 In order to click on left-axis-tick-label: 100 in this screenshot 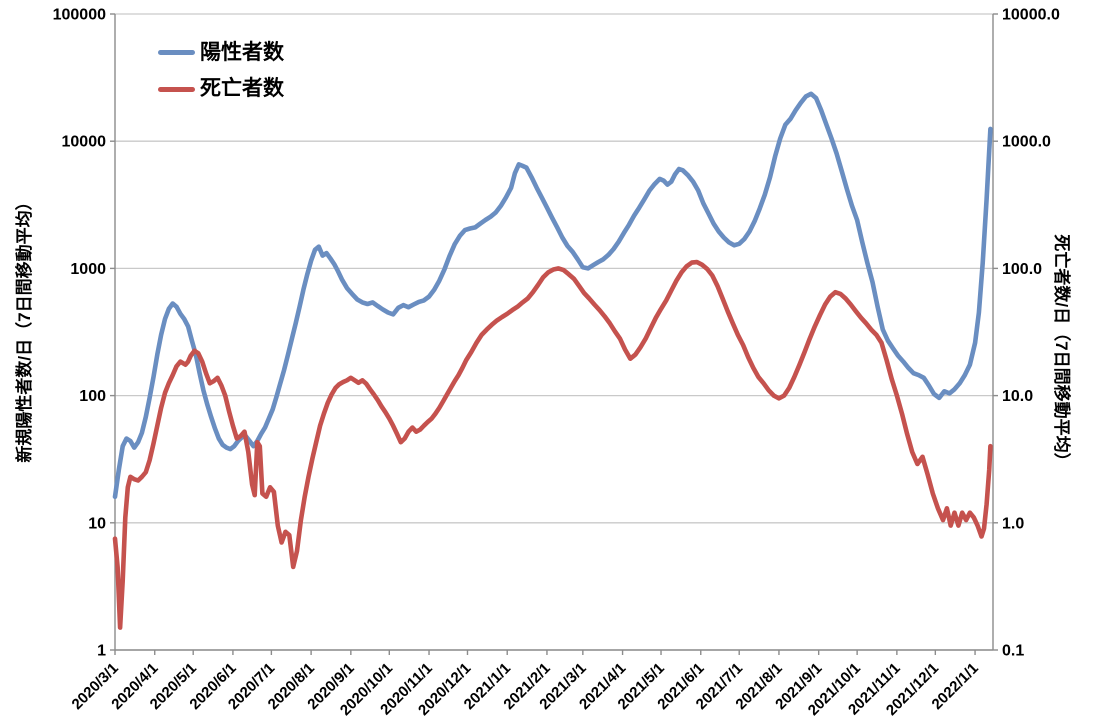, I will do `click(92, 396)`.